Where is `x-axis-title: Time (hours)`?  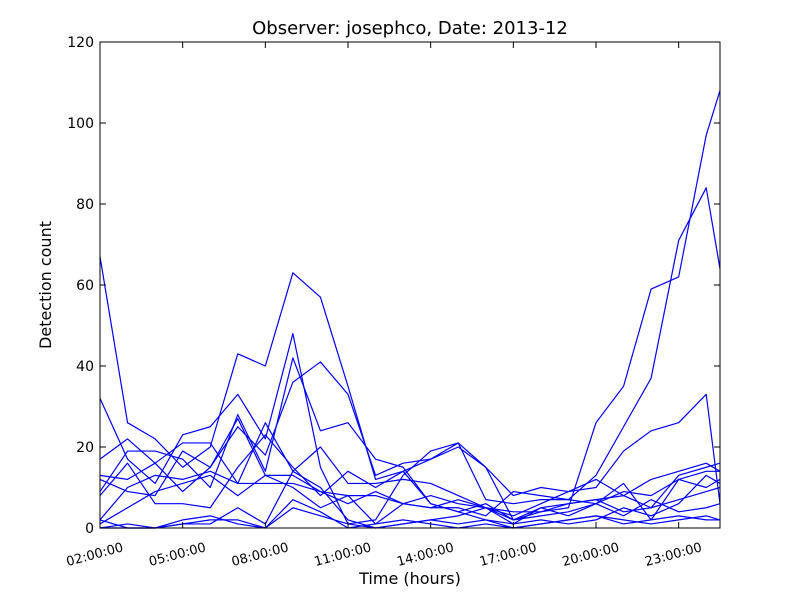 x-axis-title: Time (hours) is located at coordinates (409, 578).